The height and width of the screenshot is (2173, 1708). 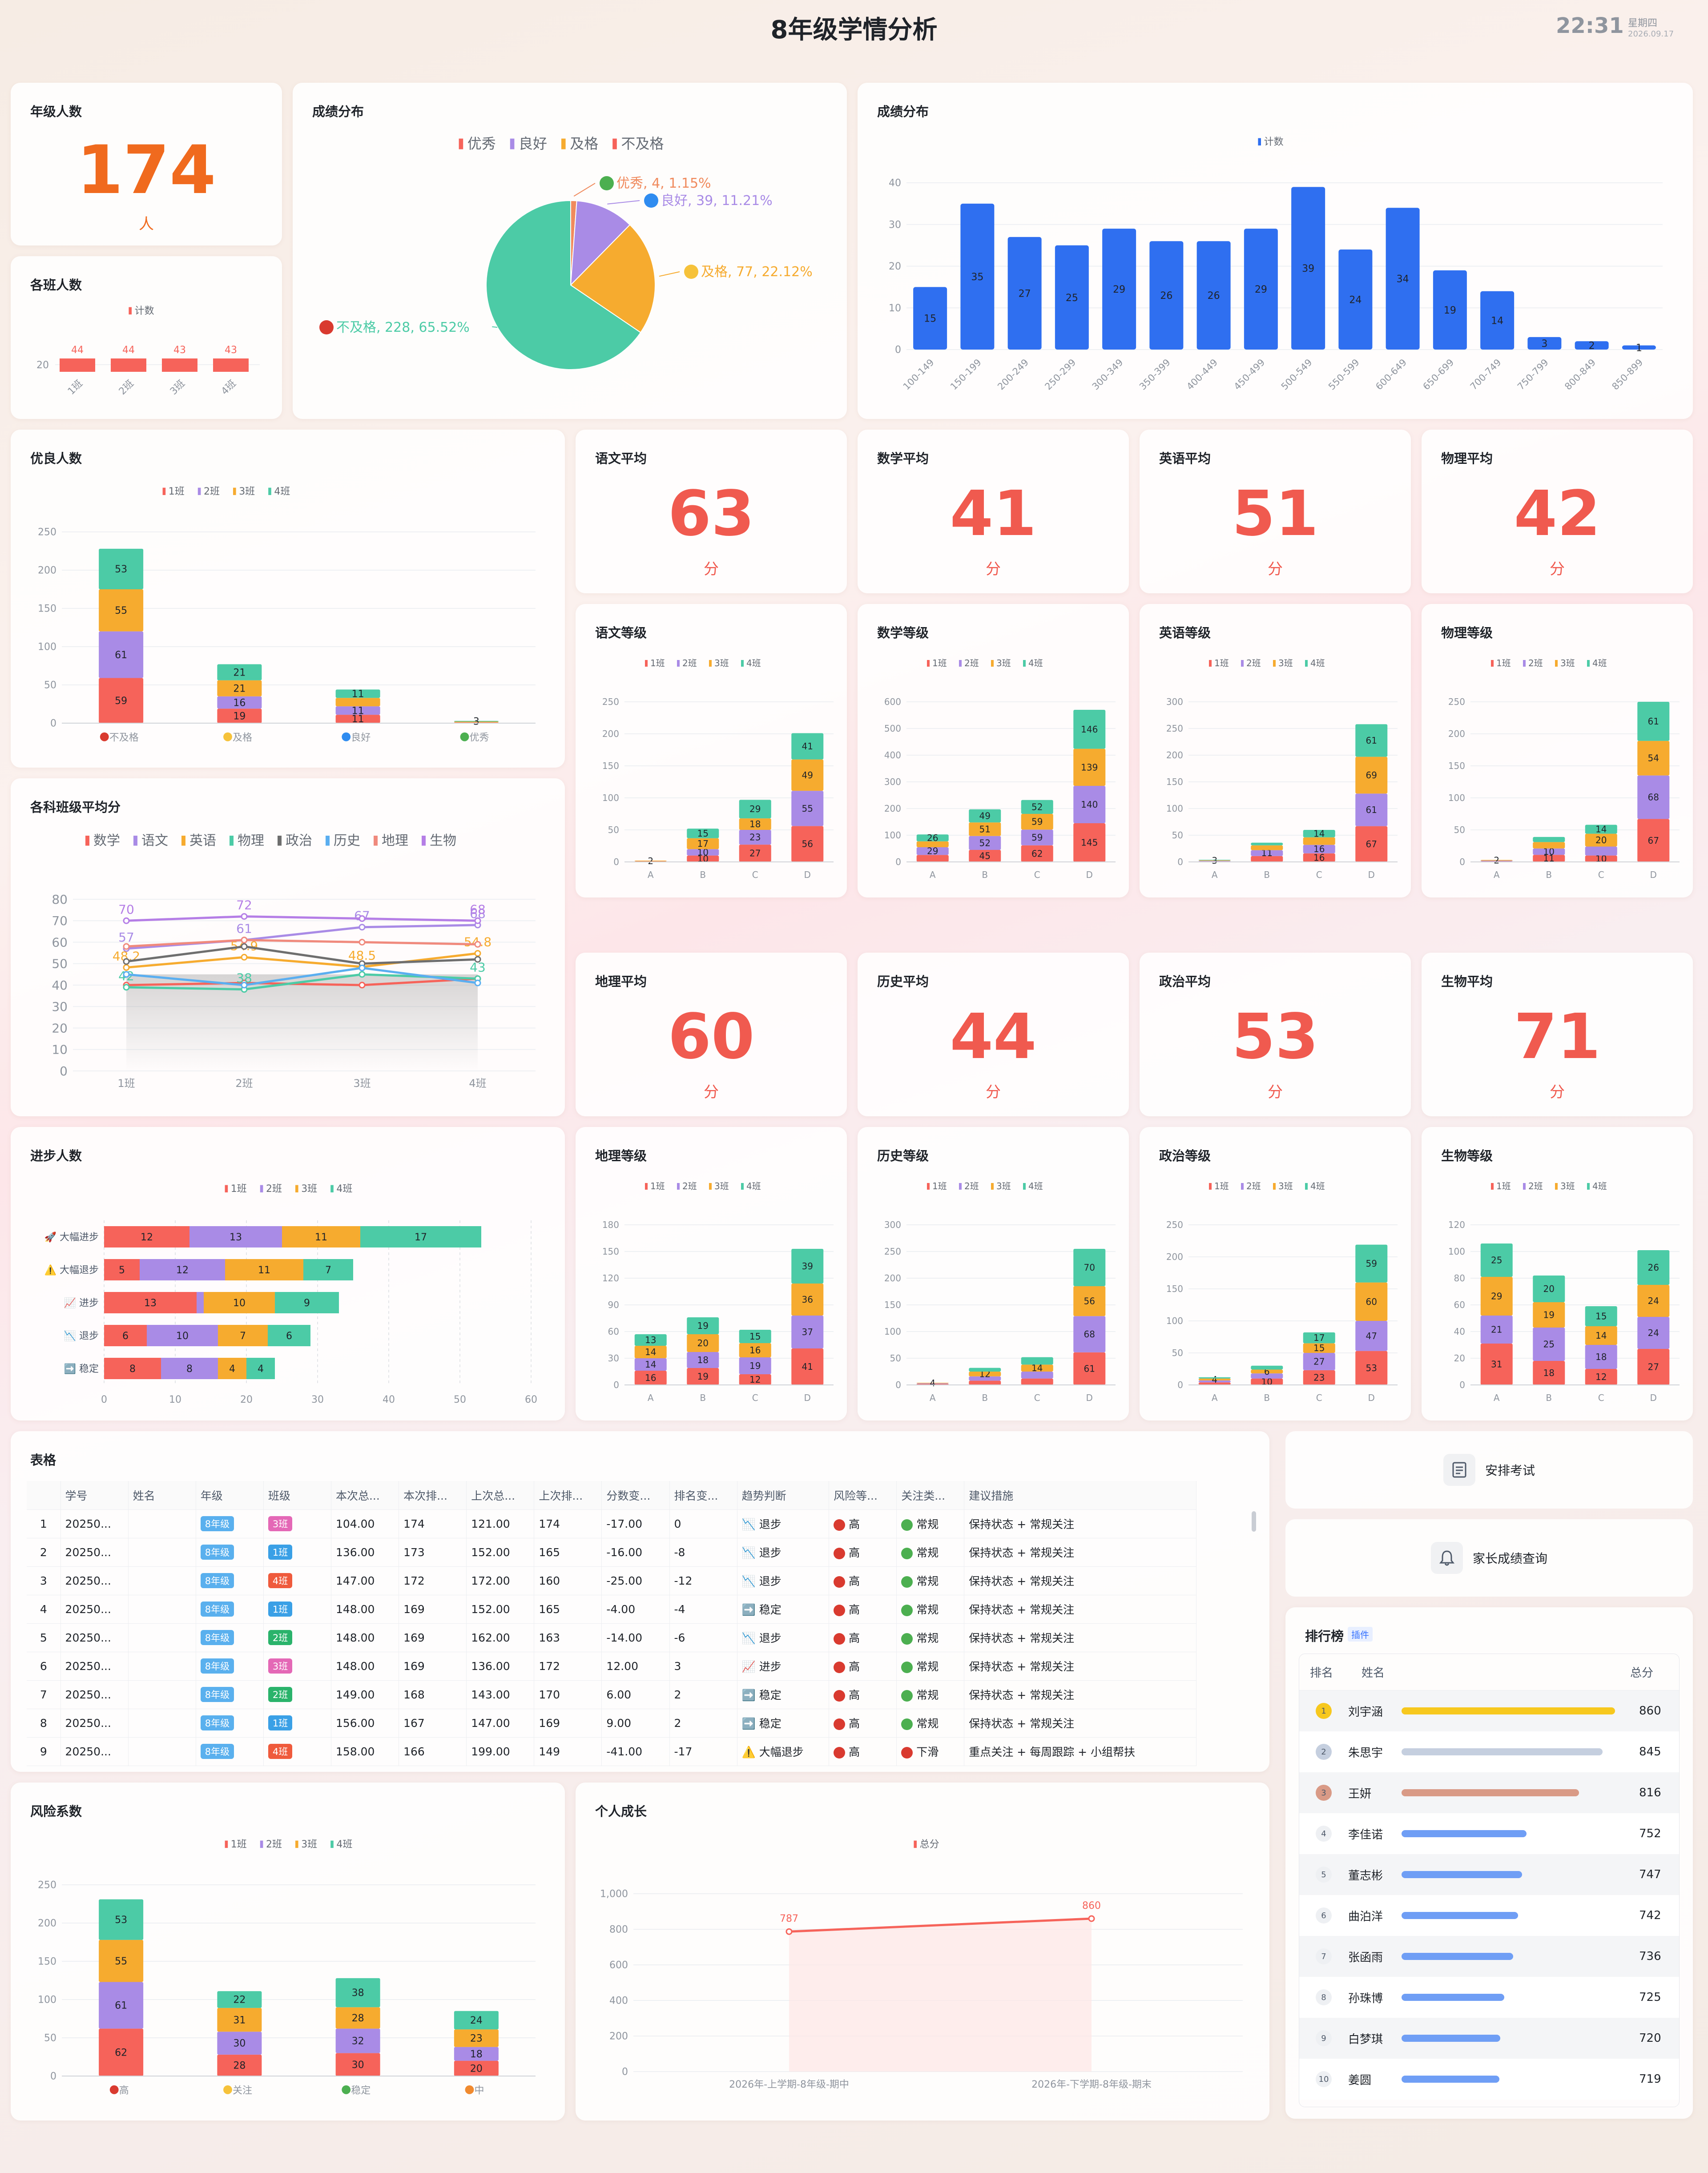 I want to click on category-dot-icon, so click(x=346, y=2089).